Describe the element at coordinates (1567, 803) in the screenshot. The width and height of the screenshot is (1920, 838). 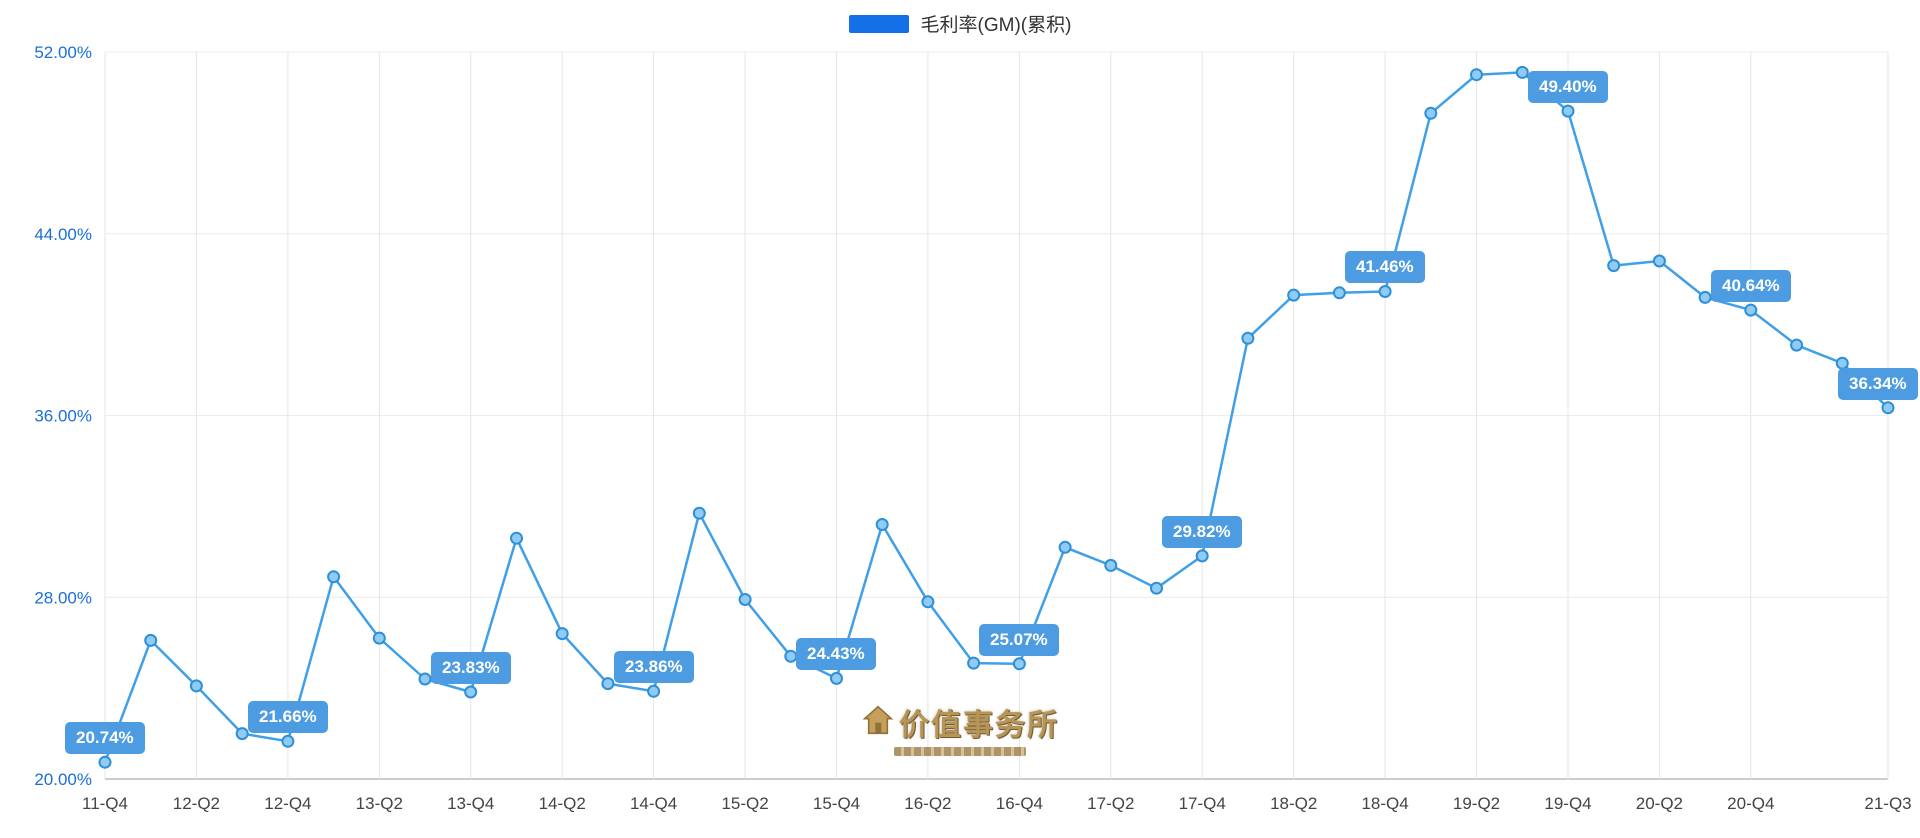
I see `x-axis-tick-label: 19-Q4` at that location.